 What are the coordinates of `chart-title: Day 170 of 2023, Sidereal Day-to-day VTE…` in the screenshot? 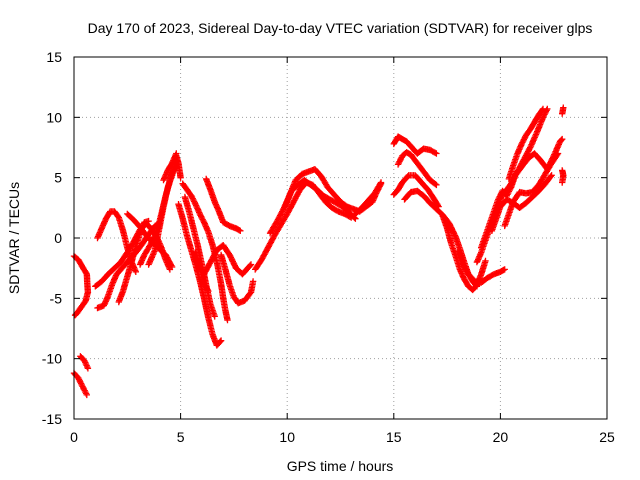 It's located at (340, 28).